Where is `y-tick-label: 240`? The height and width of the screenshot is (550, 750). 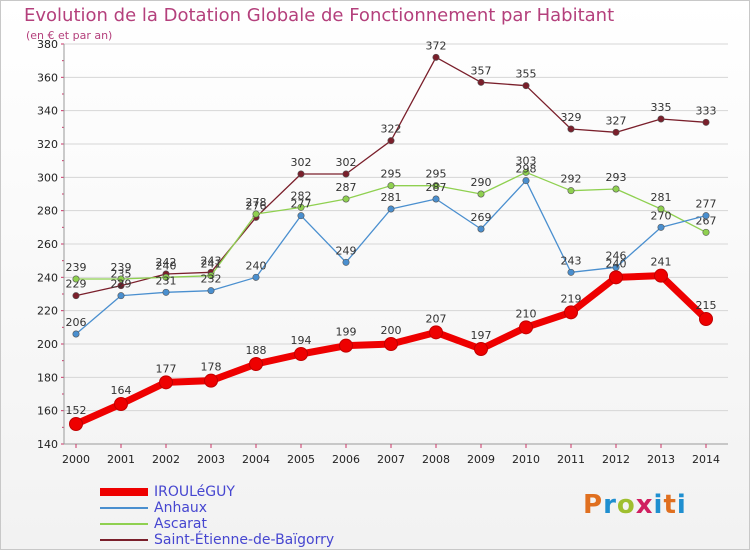
y-tick-label: 240 is located at coordinates (47, 277).